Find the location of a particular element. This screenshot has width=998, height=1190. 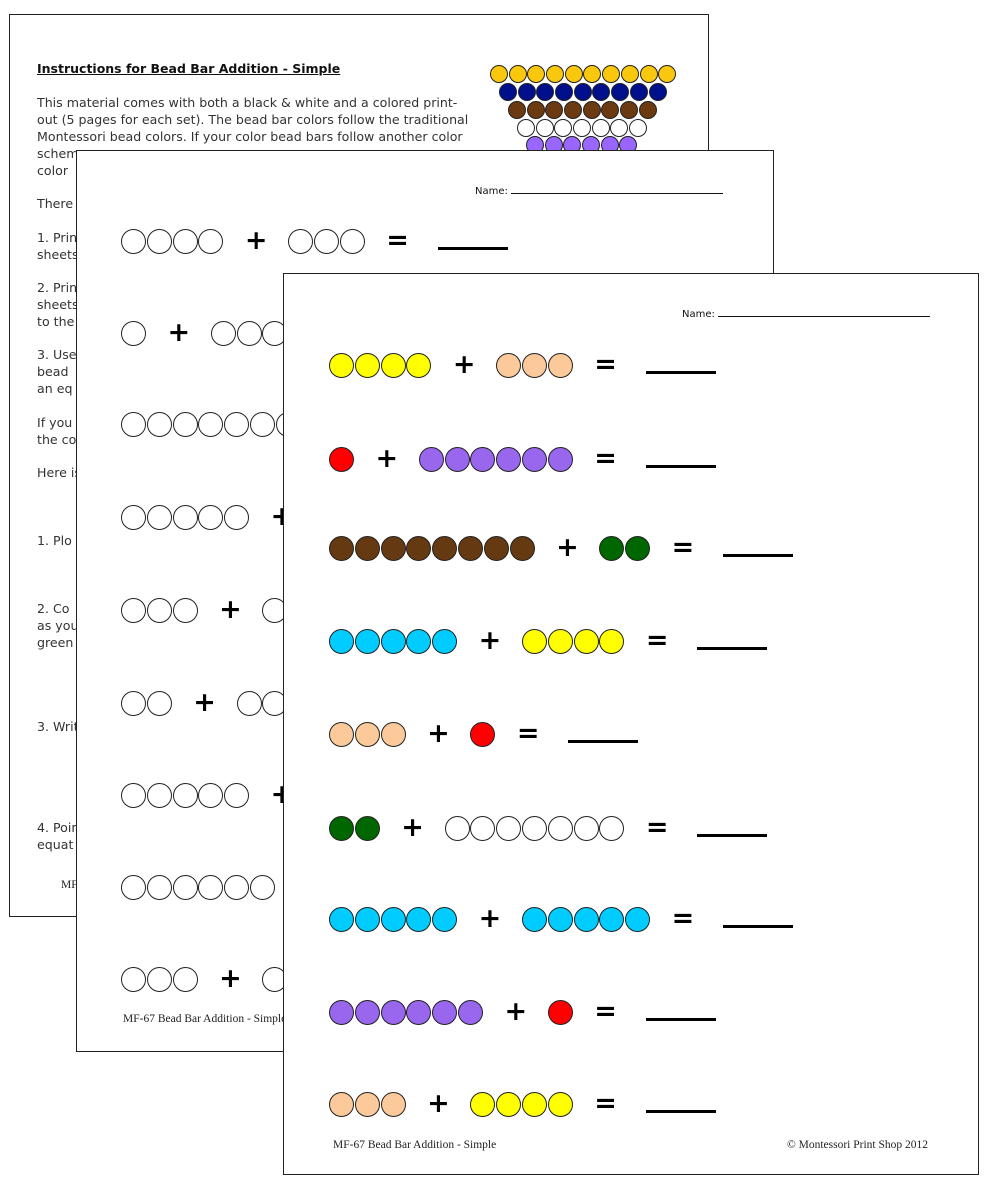

instruction-line: sheets is located at coordinates (58, 304).